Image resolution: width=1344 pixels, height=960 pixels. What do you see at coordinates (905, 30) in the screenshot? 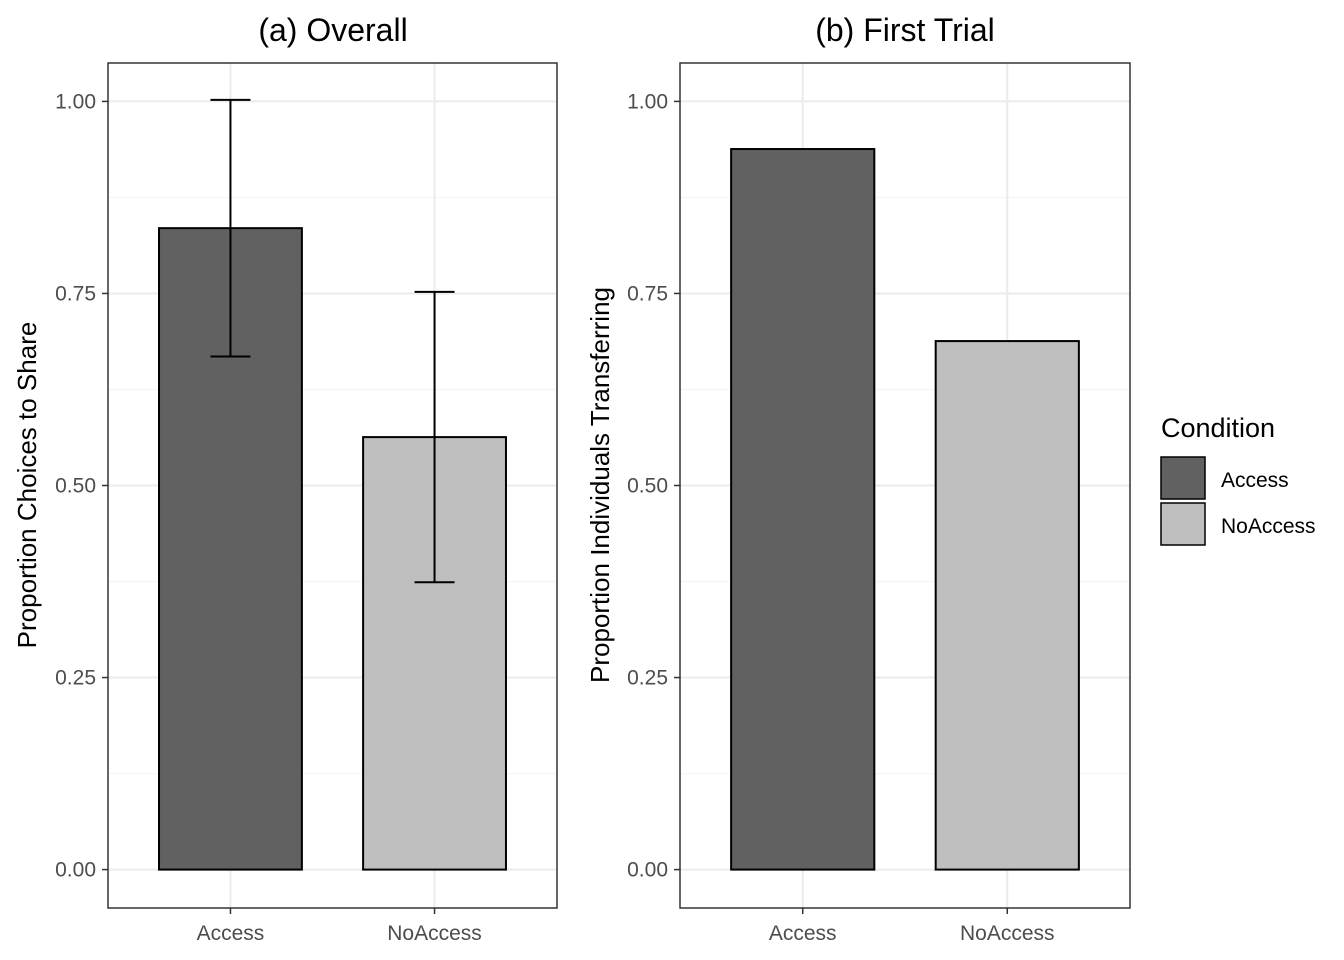
I see `panel-b-title: (b) First Trial` at bounding box center [905, 30].